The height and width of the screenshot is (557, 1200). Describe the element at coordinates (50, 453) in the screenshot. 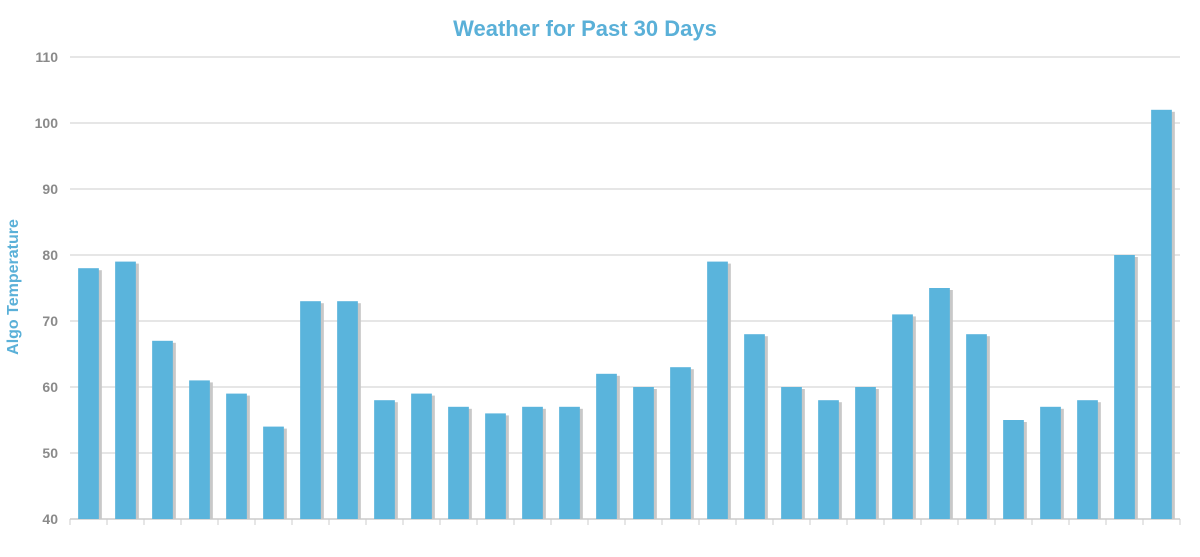

I see `y-tick-label: 50` at that location.